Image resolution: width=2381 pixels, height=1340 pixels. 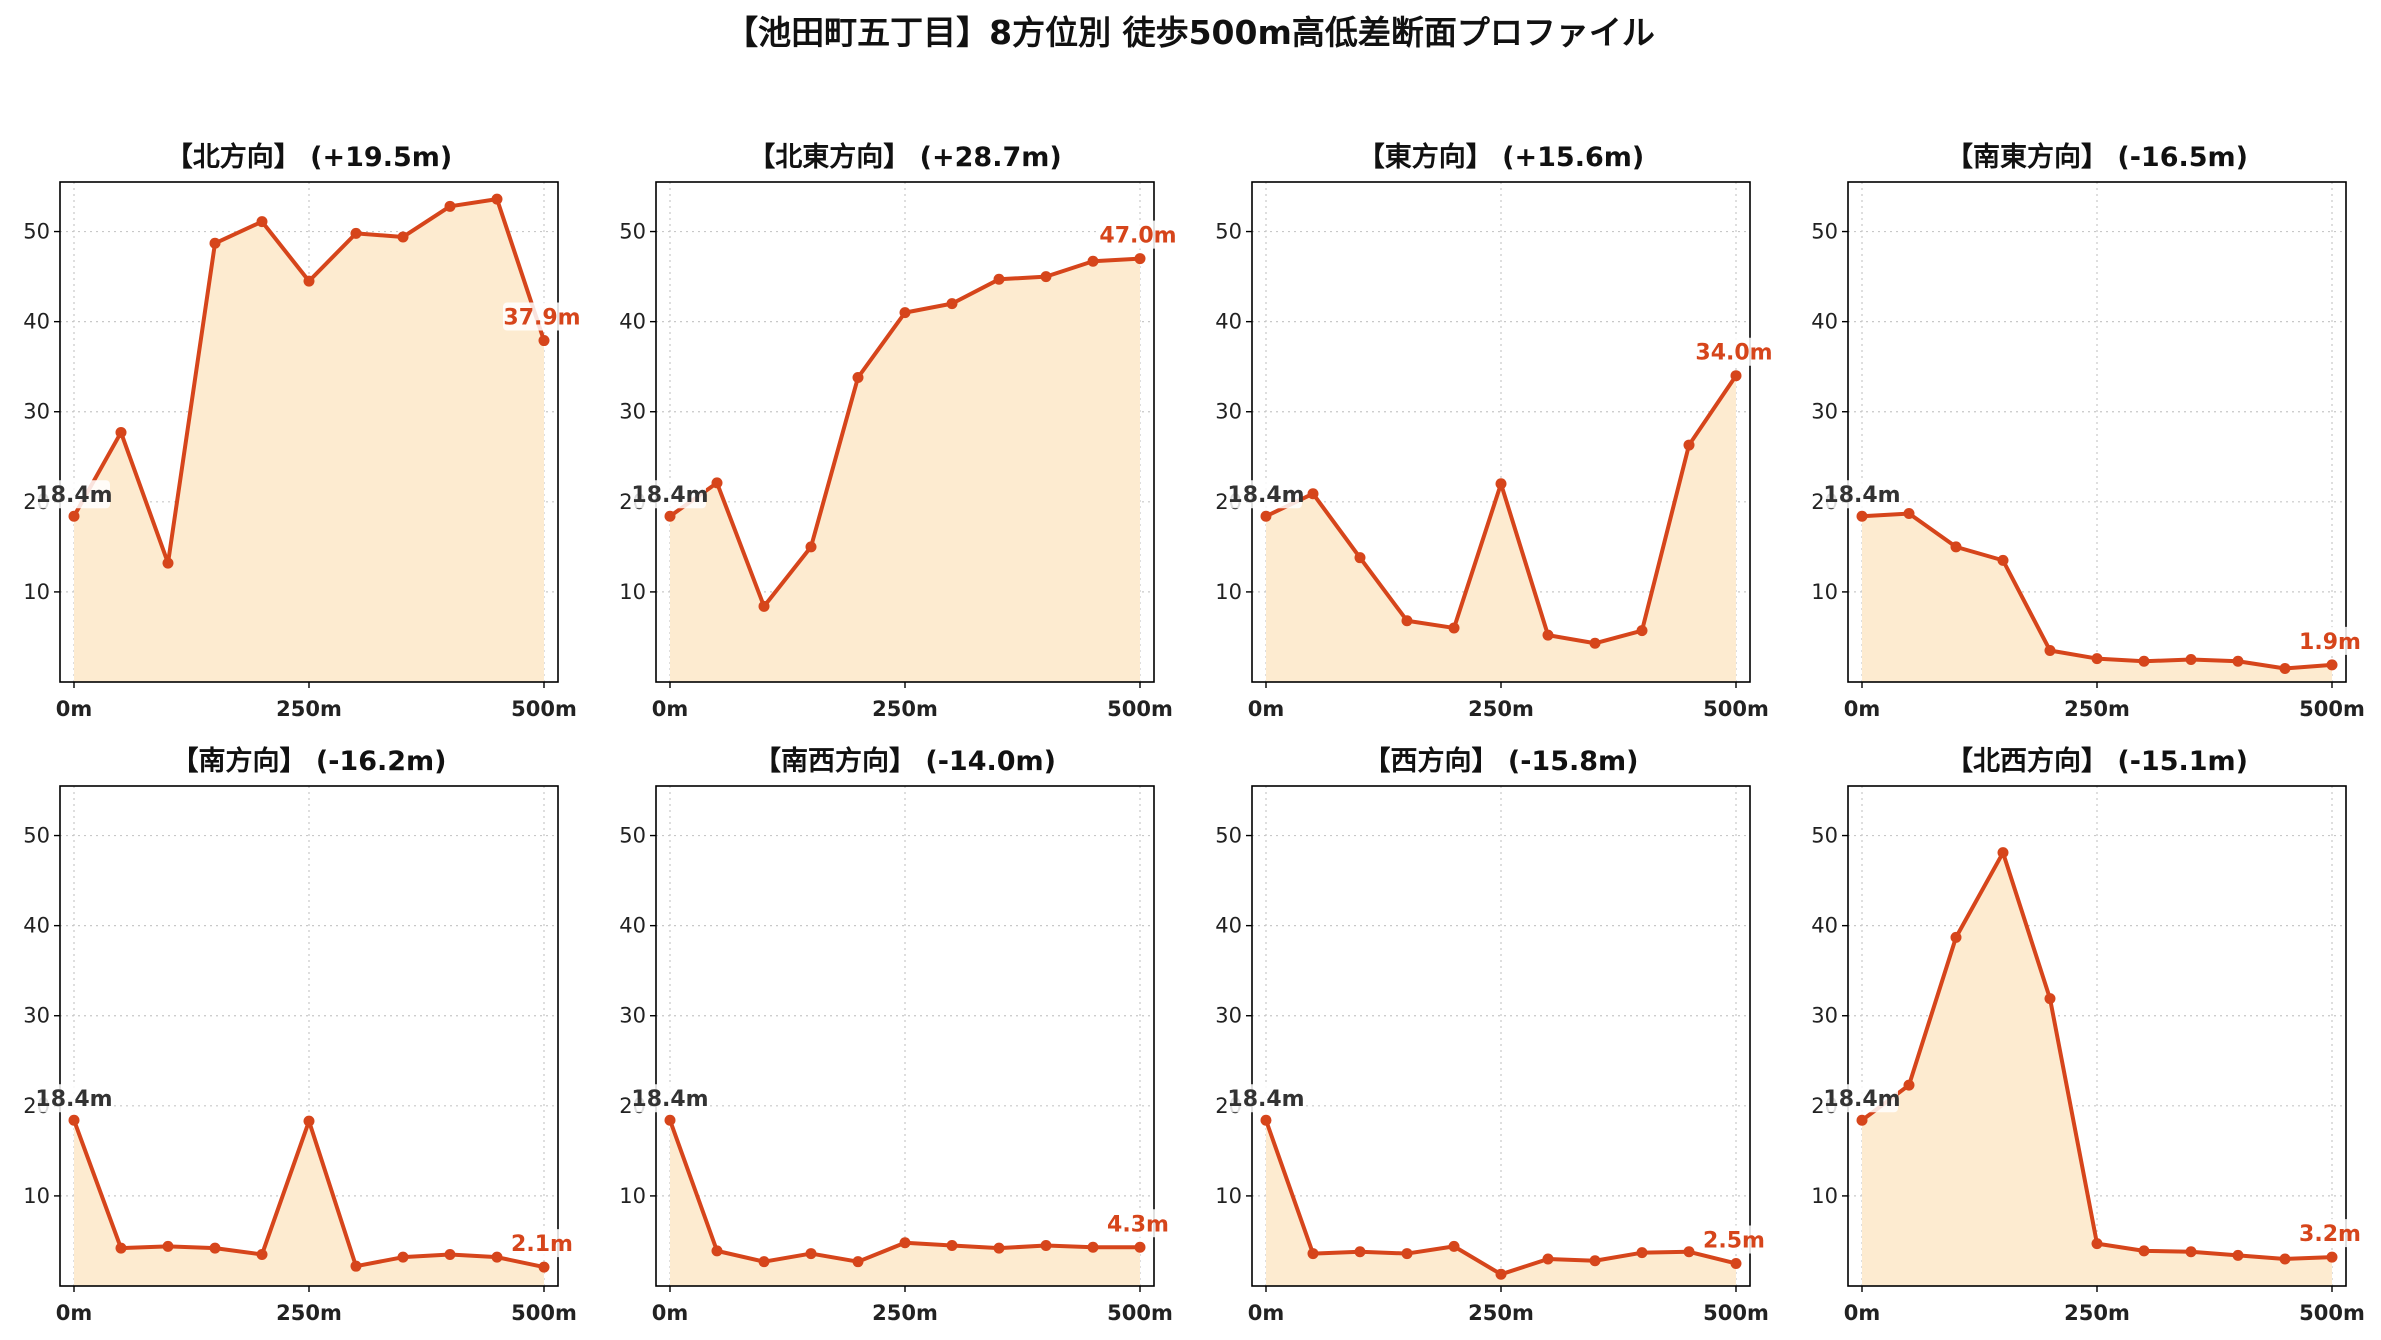 I want to click on elevation-line, so click(x=1500, y=1198).